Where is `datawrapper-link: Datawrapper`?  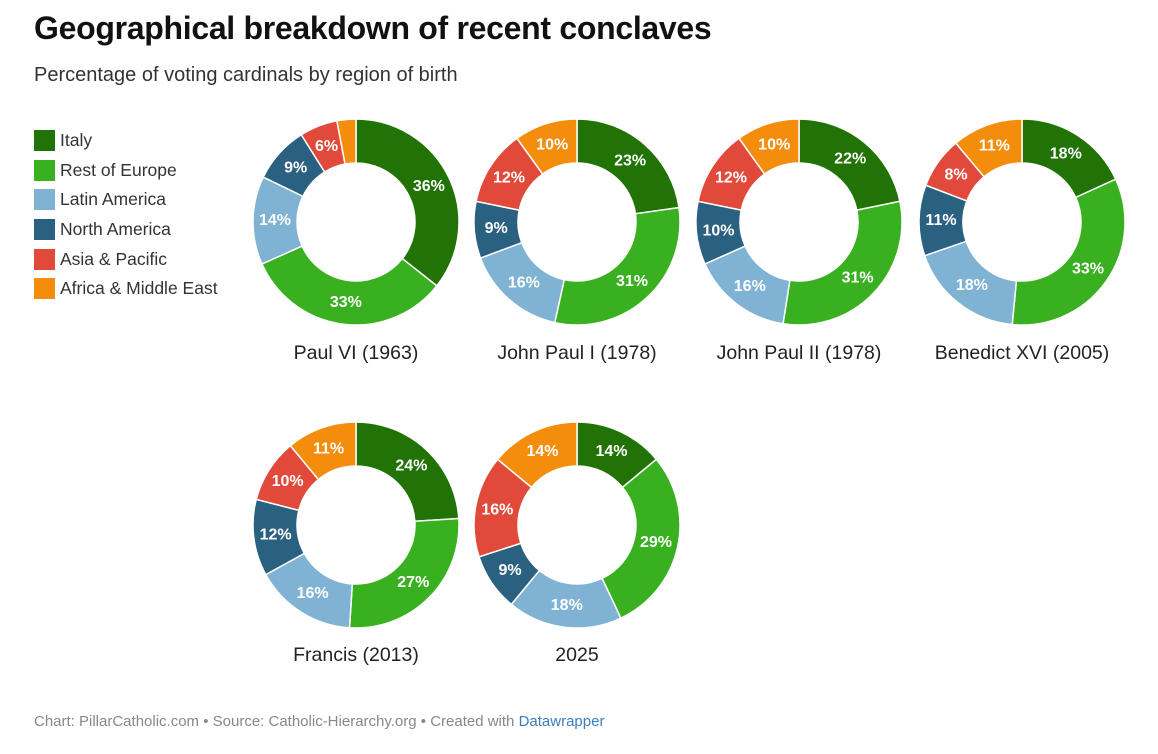 datawrapper-link: Datawrapper is located at coordinates (561, 721).